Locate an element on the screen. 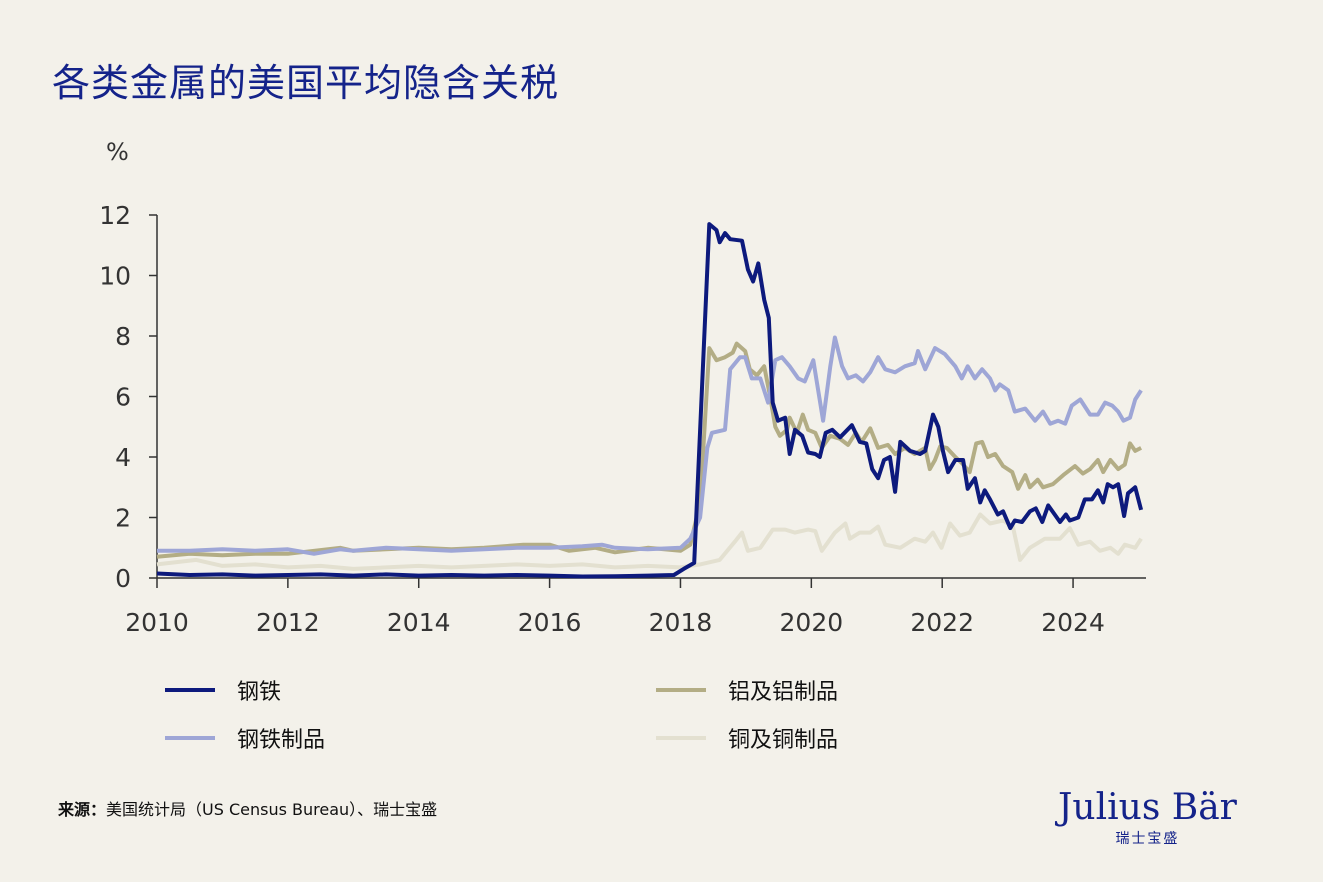  y-tick-label: 0 is located at coordinates (123, 578).